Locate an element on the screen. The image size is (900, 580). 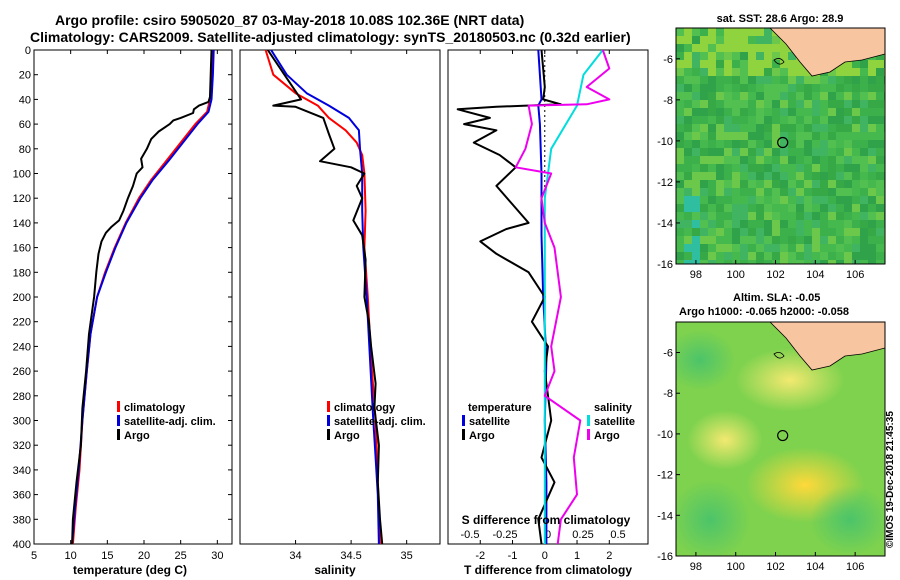
sla-land is located at coordinates (827, 346).